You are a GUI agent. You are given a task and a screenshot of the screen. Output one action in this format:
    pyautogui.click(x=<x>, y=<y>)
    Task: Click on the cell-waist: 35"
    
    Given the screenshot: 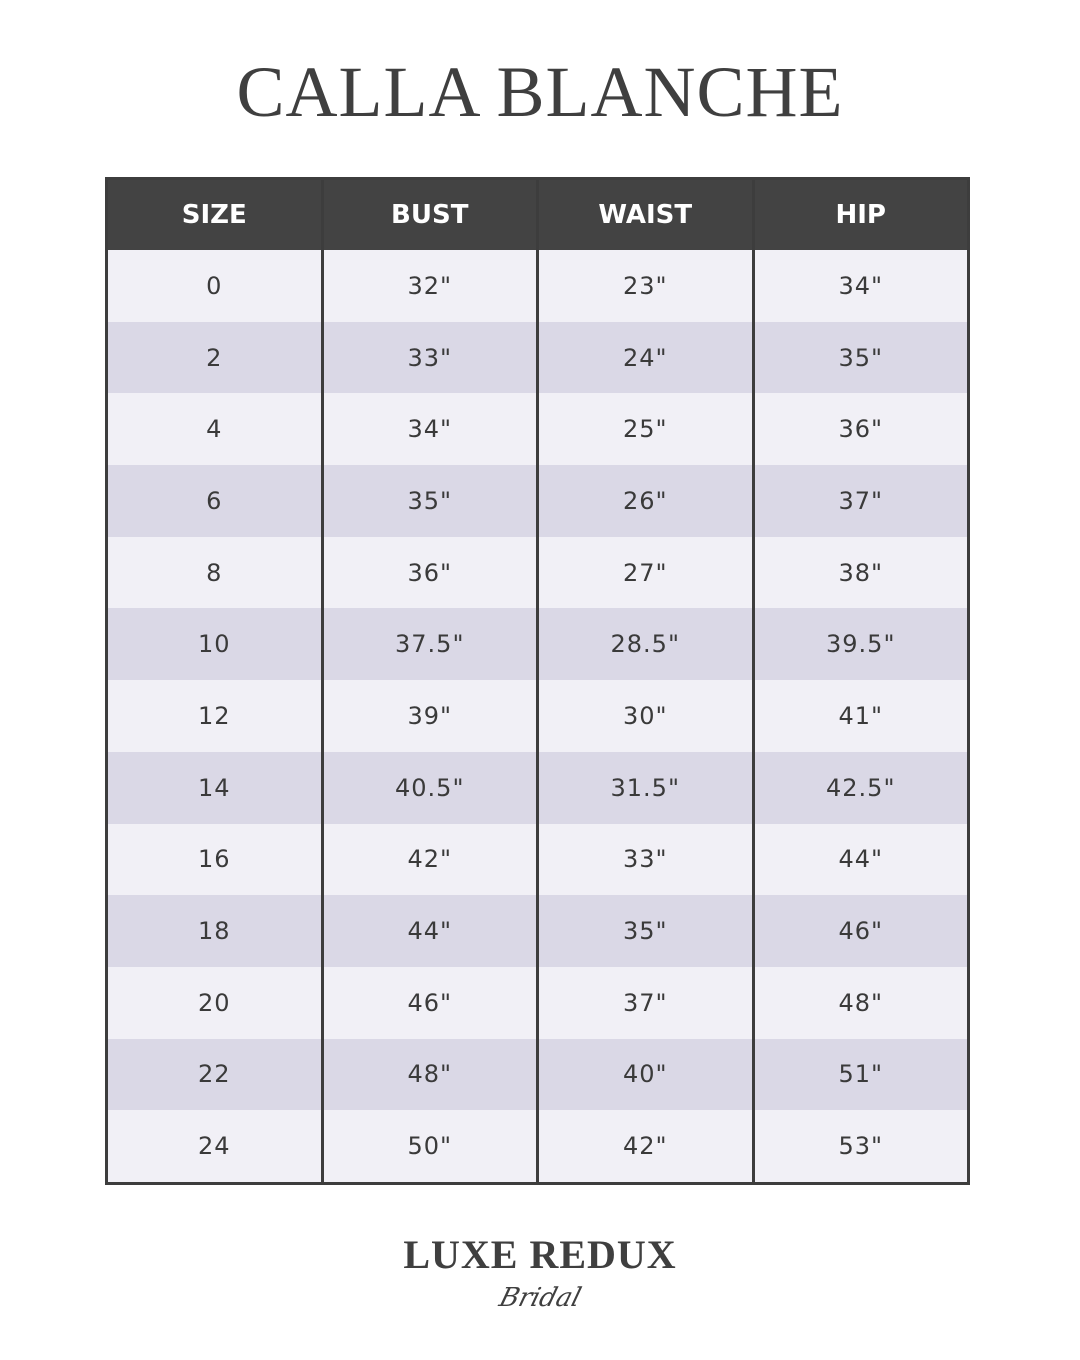 What is the action you would take?
    pyautogui.click(x=646, y=931)
    